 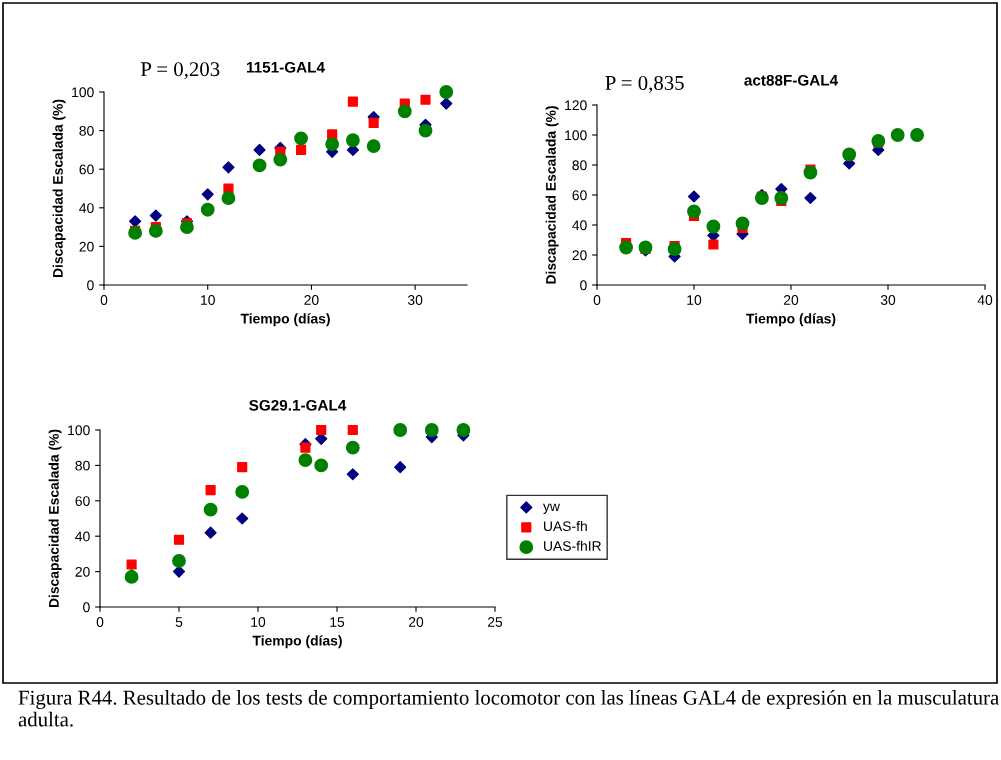 I want to click on chart-title: act88F-GAL4, so click(x=791, y=80).